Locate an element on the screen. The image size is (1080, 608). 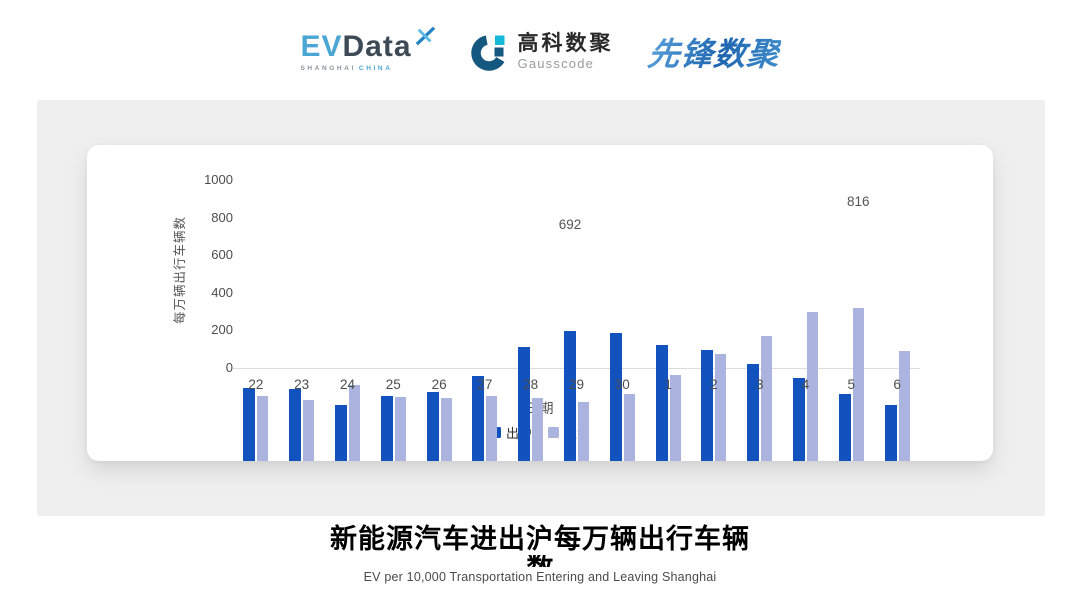
evdata-wordmark: EV Data is located at coordinates (367, 44).